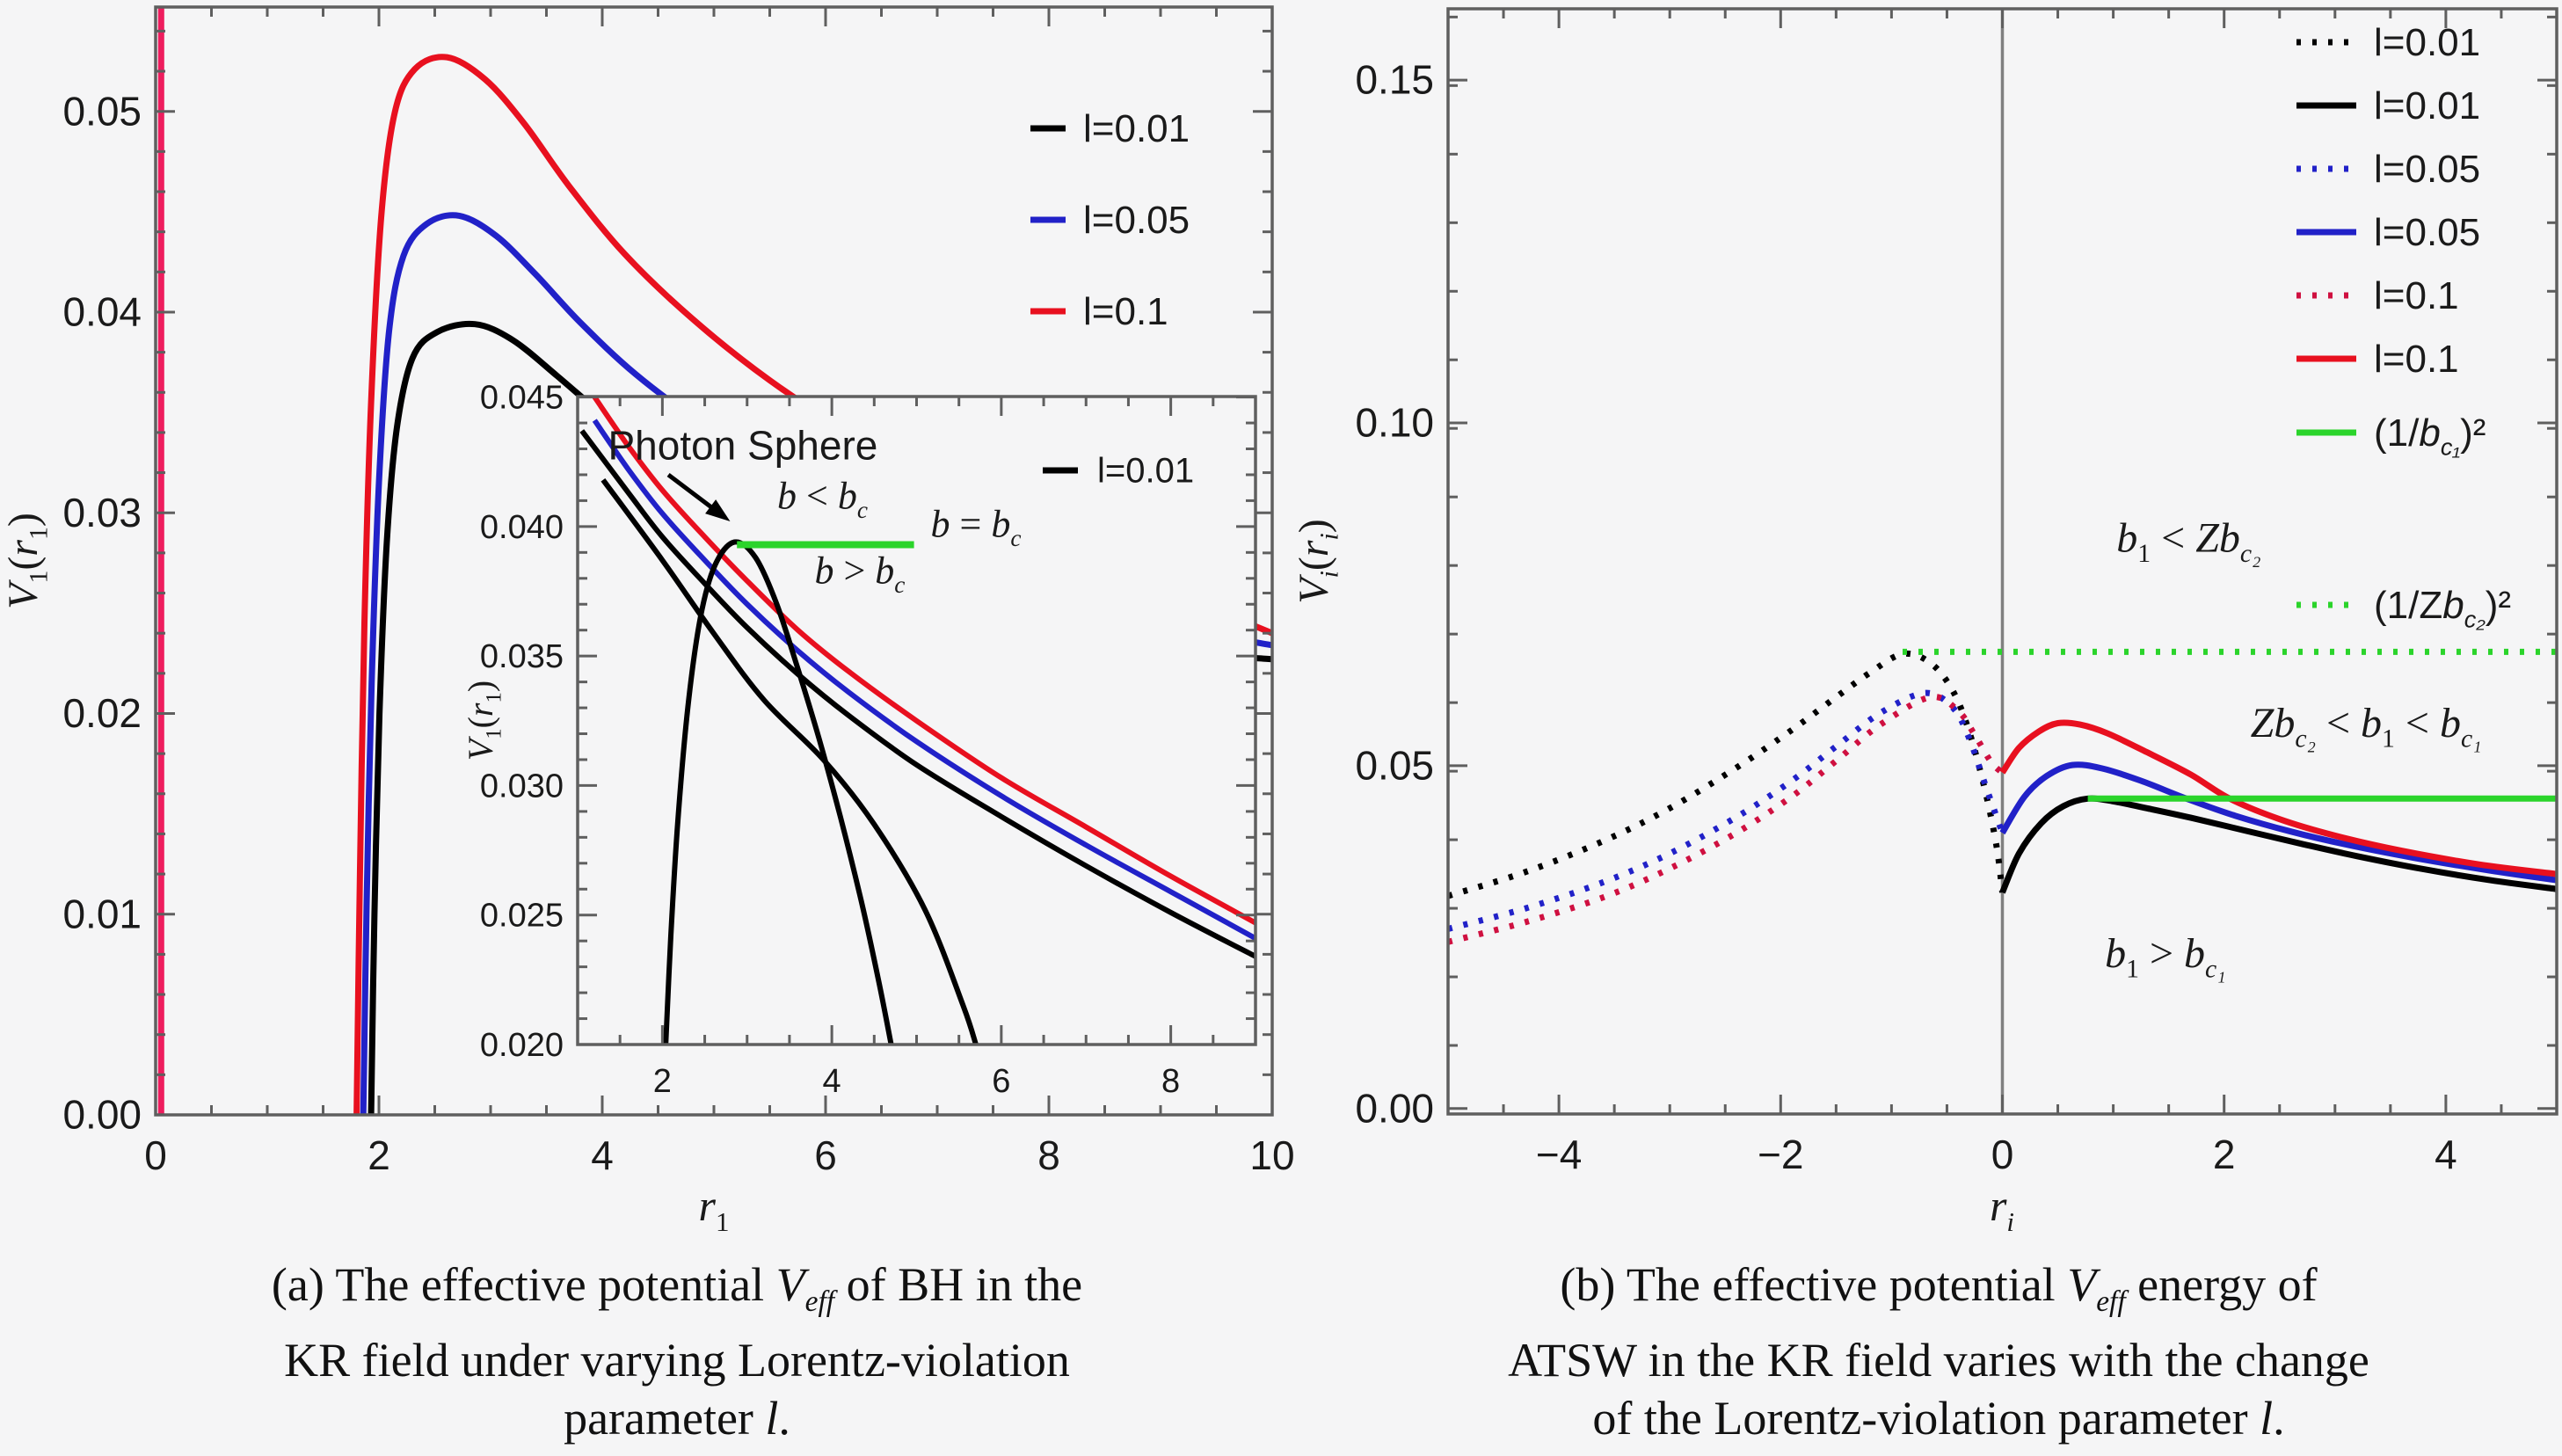  I want to click on panel-a-inset-annotation-2: b = bc, so click(975, 527).